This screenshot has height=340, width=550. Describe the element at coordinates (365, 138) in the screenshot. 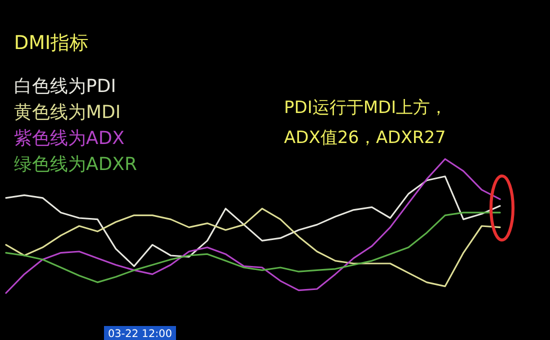

I see `text: ADX值26，ADXR27` at that location.